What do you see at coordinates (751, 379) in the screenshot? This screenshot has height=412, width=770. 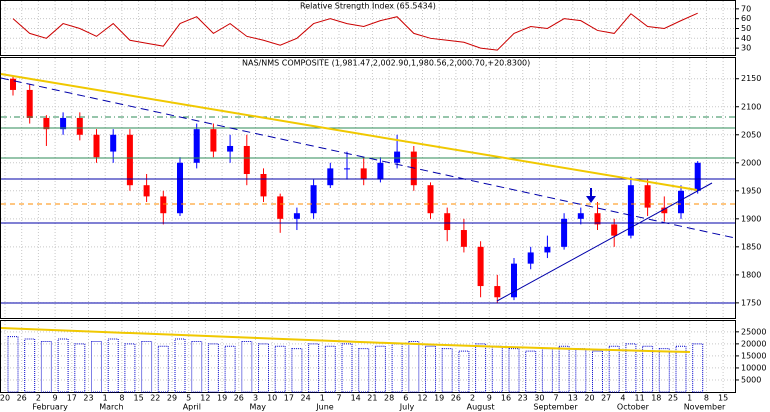 I see `y-tick-label: 5000` at bounding box center [751, 379].